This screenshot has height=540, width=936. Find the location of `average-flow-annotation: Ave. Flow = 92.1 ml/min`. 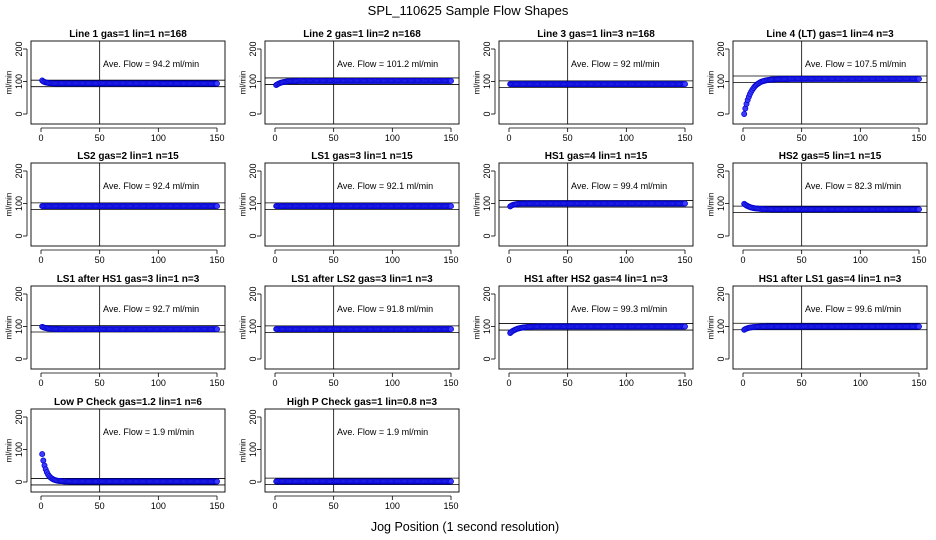

average-flow-annotation: Ave. Flow = 92.1 ml/min is located at coordinates (385, 186).